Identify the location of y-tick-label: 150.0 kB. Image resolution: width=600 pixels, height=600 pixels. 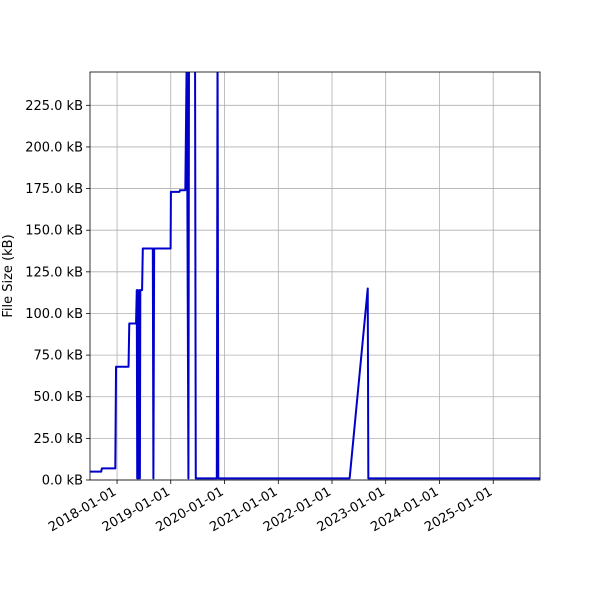
(54, 231).